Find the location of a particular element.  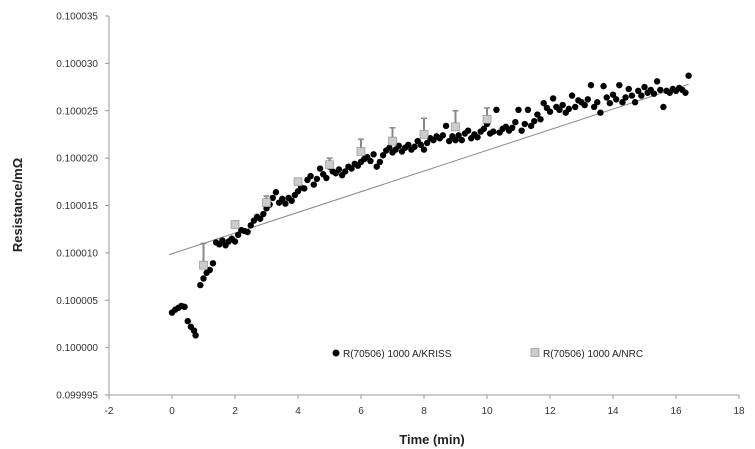

legend-item-kriss: R(70506) 1000 A/KRISS is located at coordinates (392, 354).